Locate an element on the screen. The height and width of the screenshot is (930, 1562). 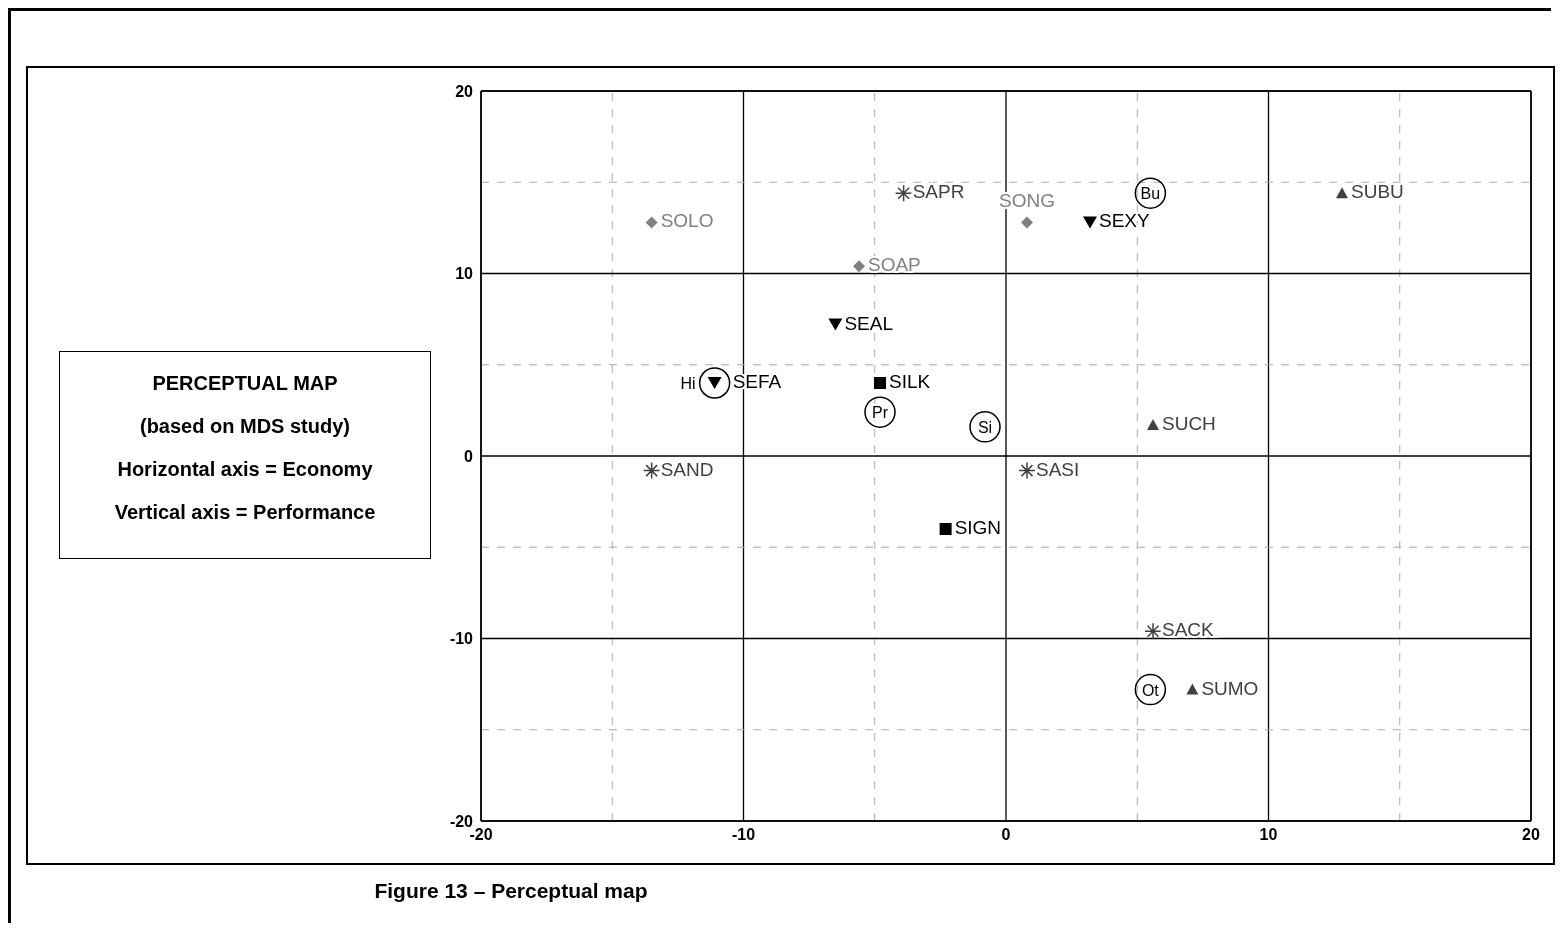
data-label: Si is located at coordinates (985, 427).